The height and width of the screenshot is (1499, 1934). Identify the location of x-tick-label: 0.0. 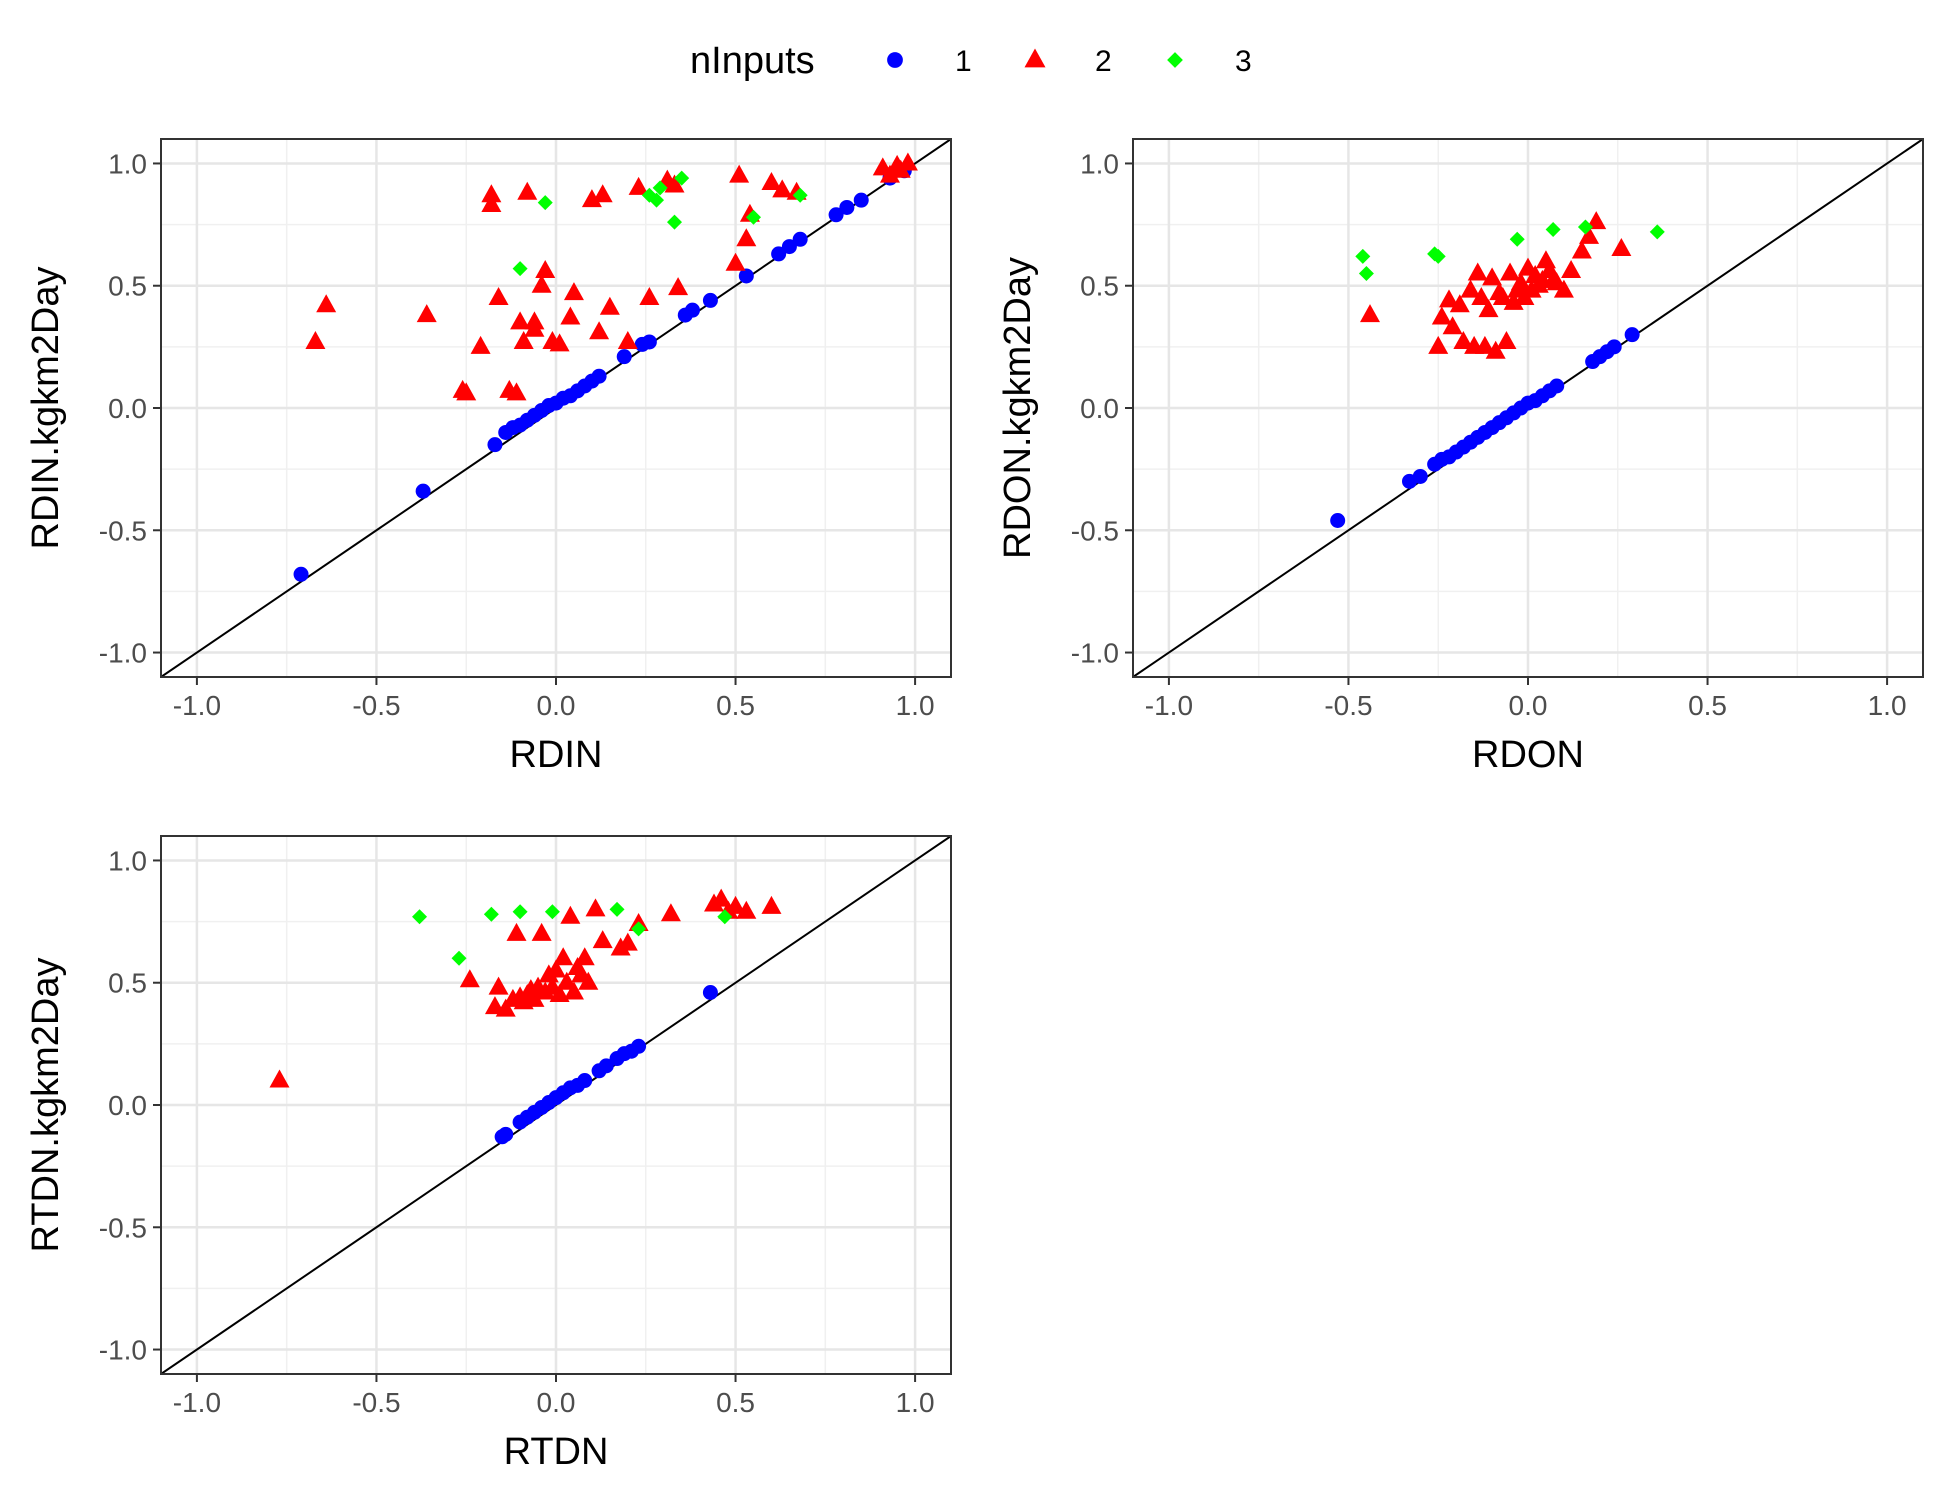
(556, 705).